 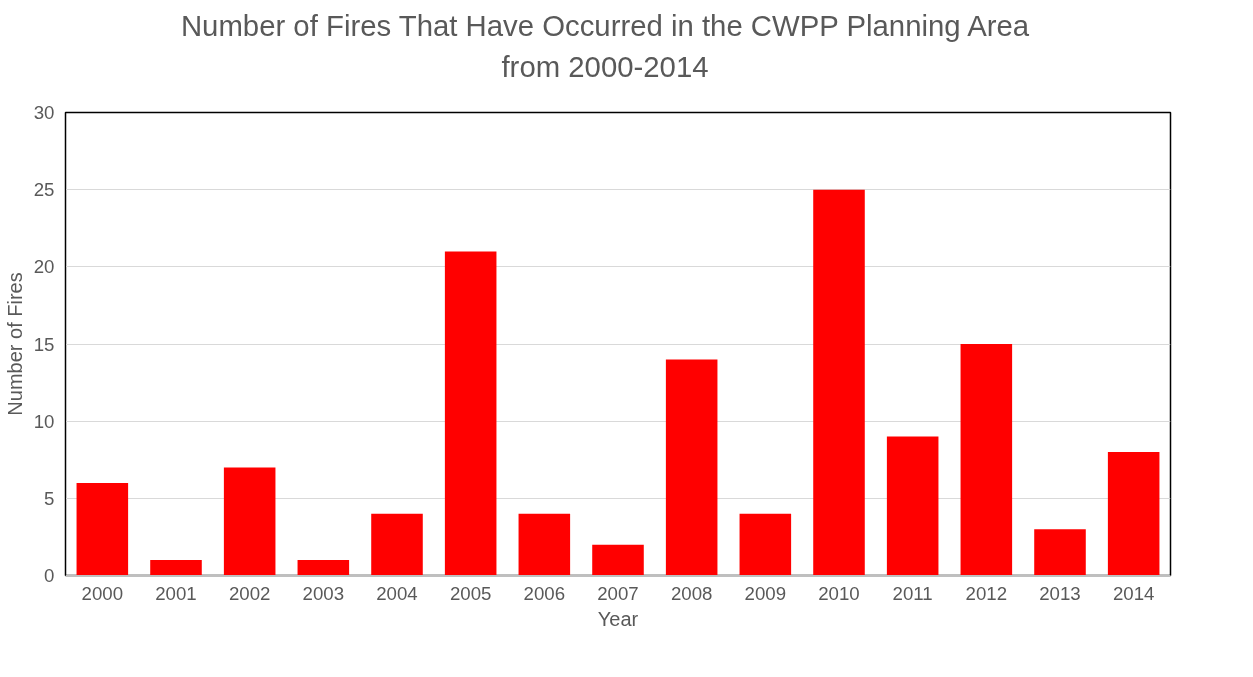 I want to click on x-tick-label: 2005, so click(x=470, y=593).